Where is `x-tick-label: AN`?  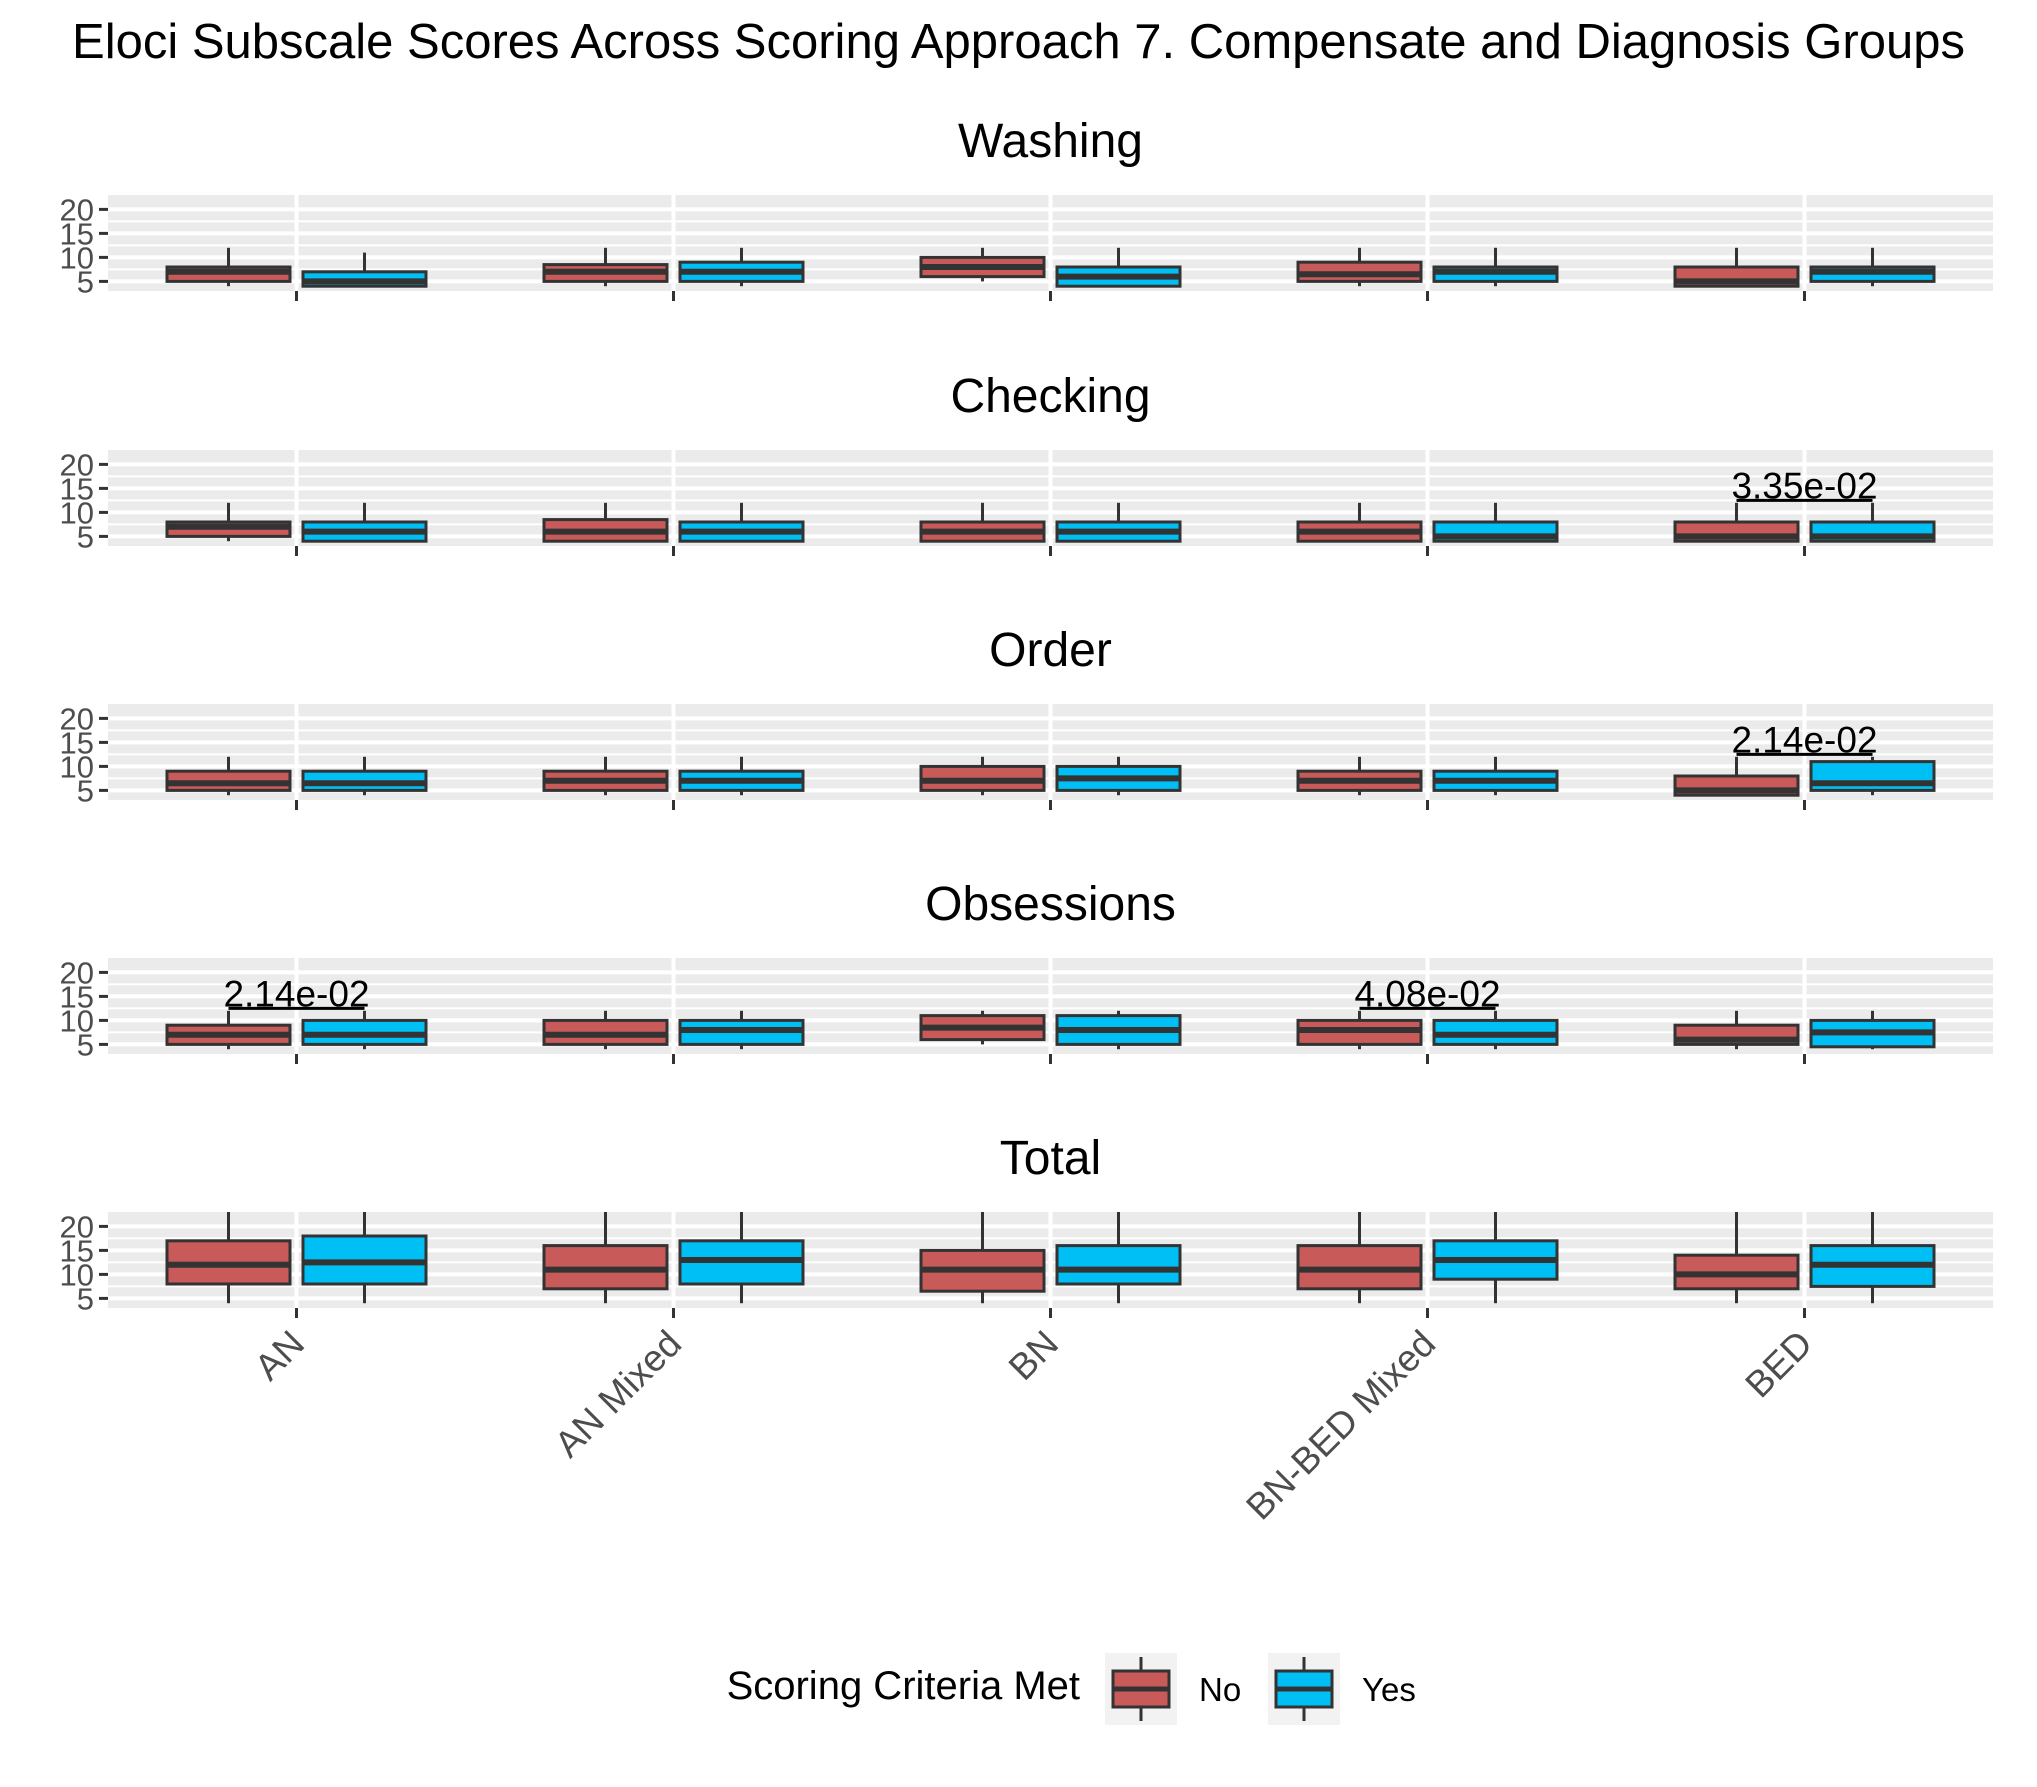
x-tick-label: AN is located at coordinates (279, 1355).